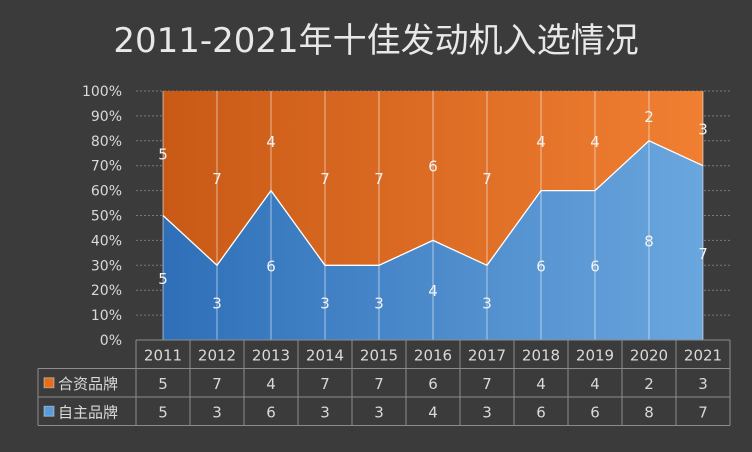 The width and height of the screenshot is (752, 452). Describe the element at coordinates (163, 279) in the screenshot. I see `data-label-自主品牌: 5` at that location.